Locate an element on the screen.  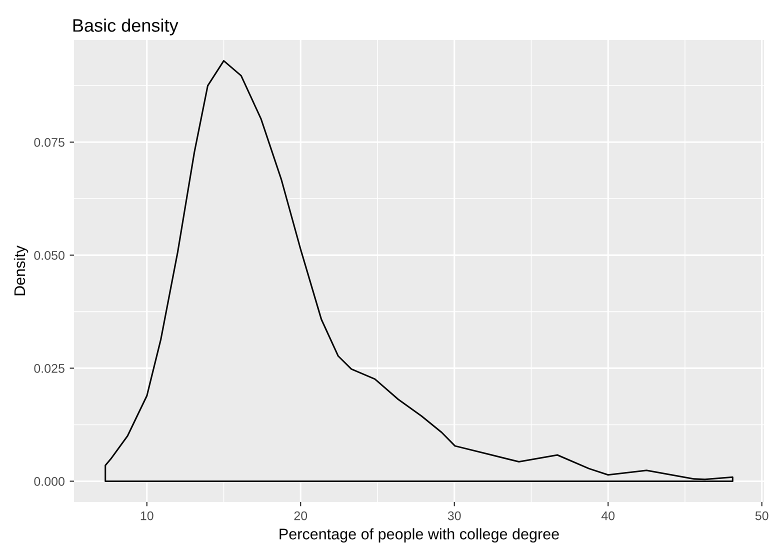
chart-title: Basic density is located at coordinates (125, 27).